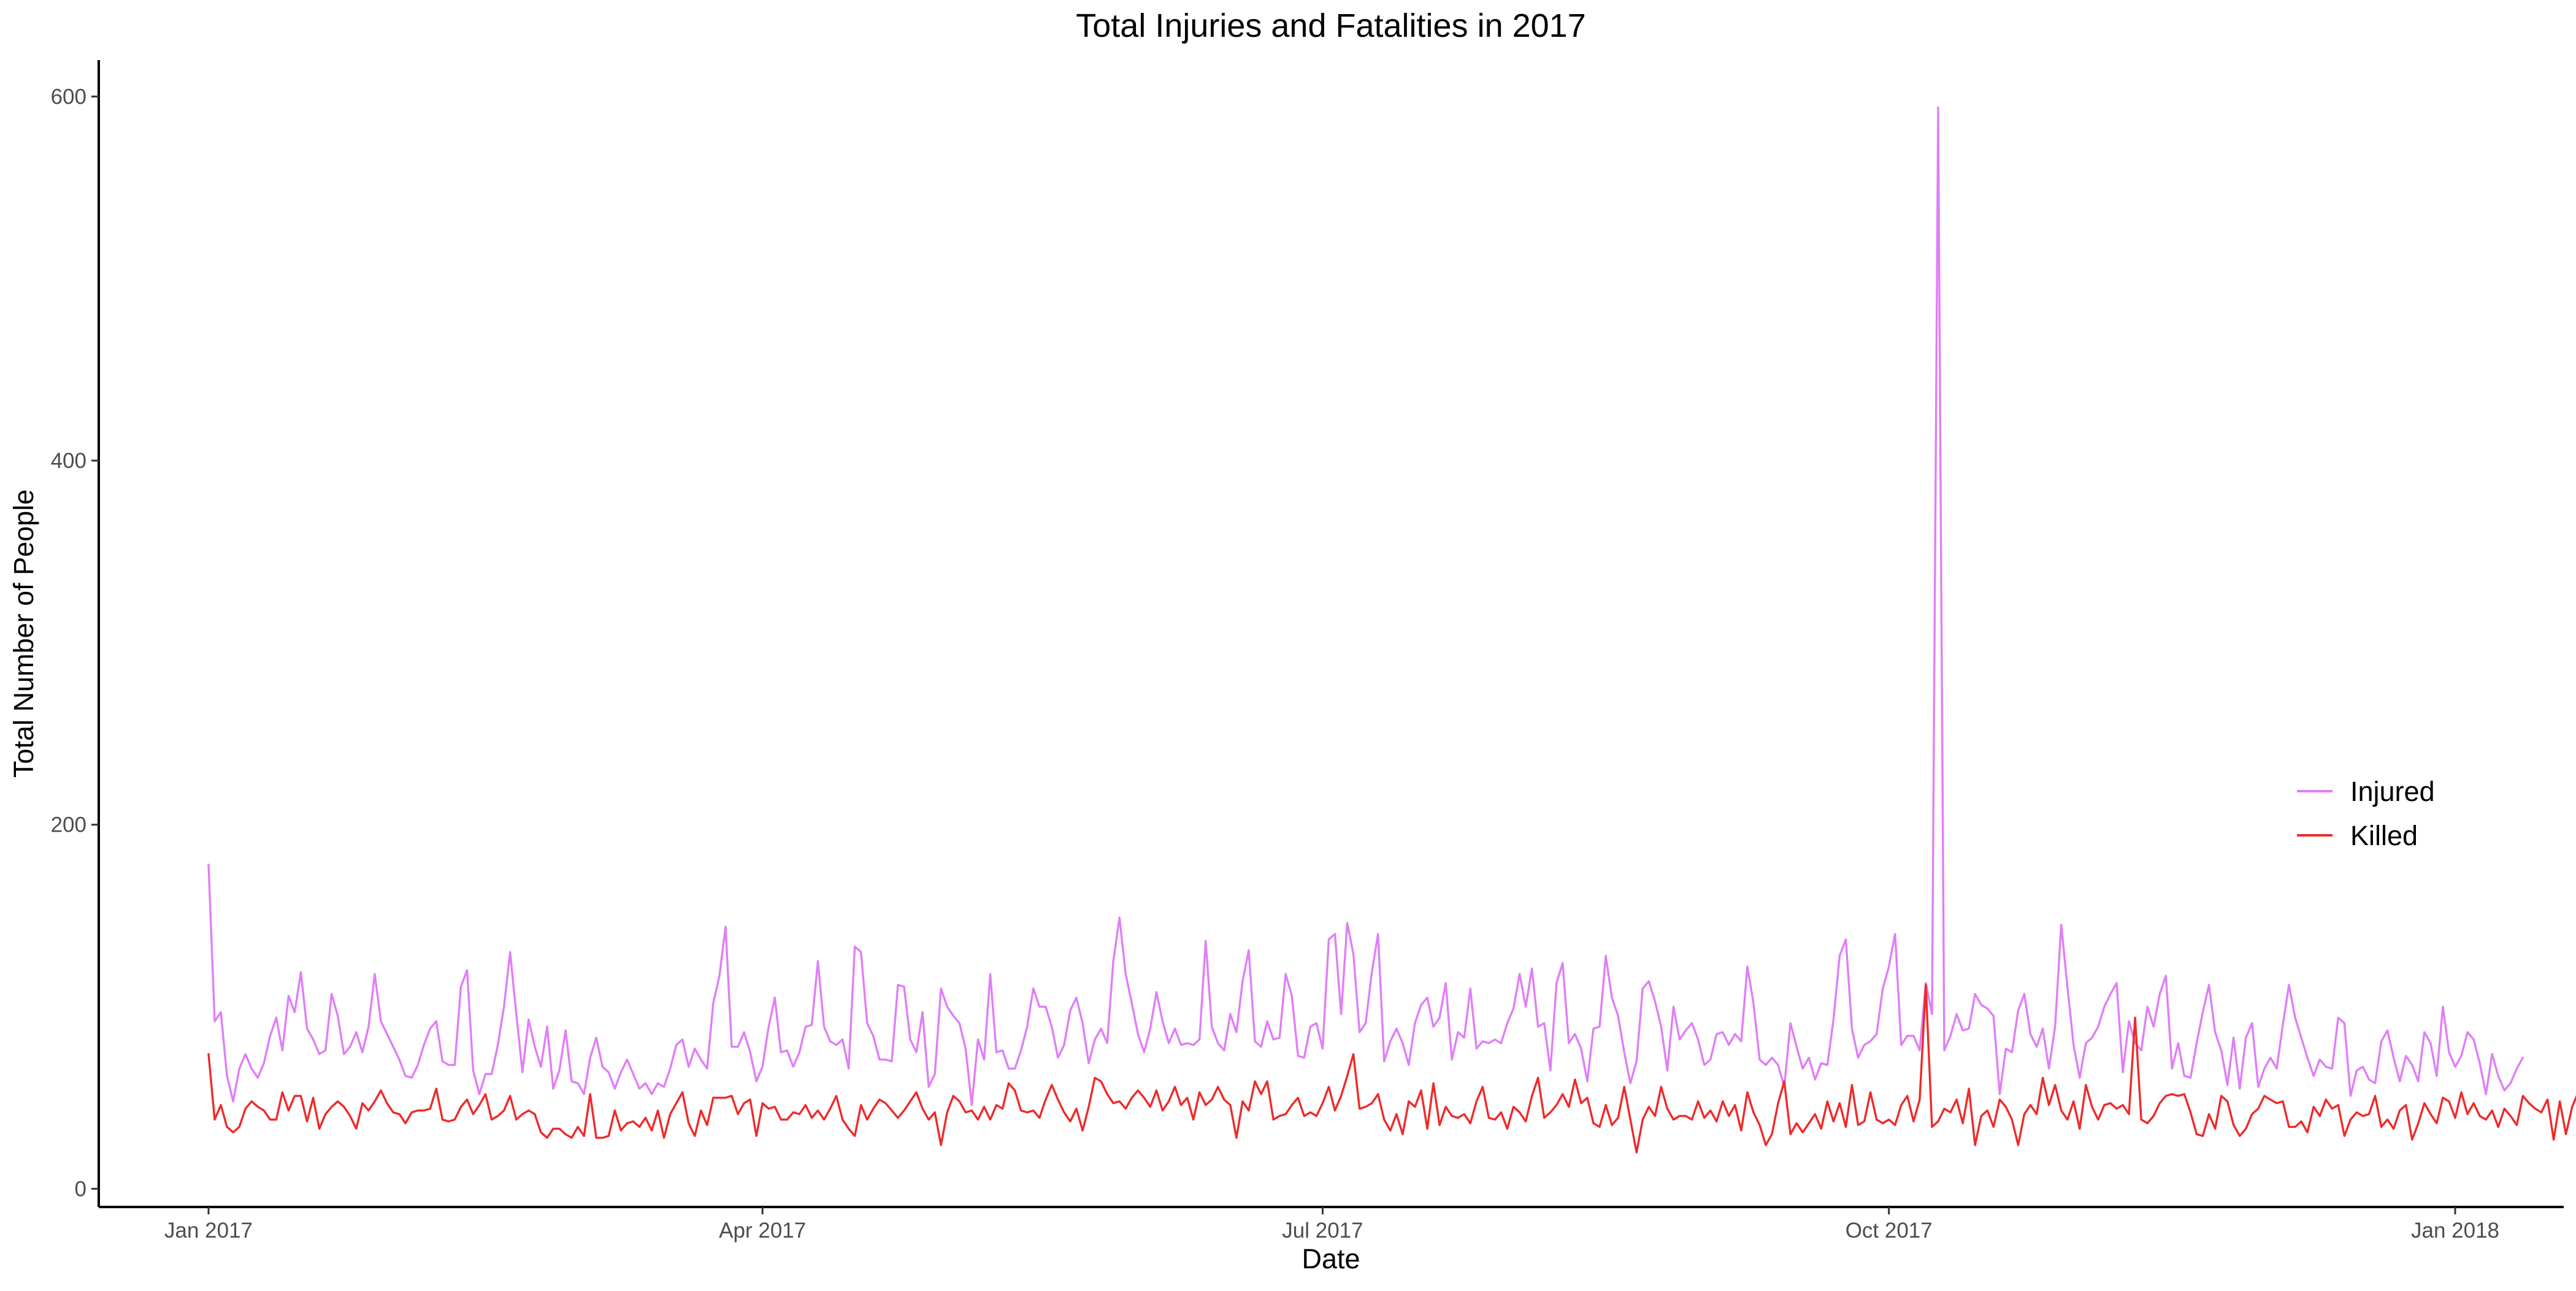 This screenshot has height=1291, width=2576. I want to click on x-axis-ticks: Jan 2017 Apr 2017 Jul 2017 Oct 2017 Jan 2018, so click(1331, 1225).